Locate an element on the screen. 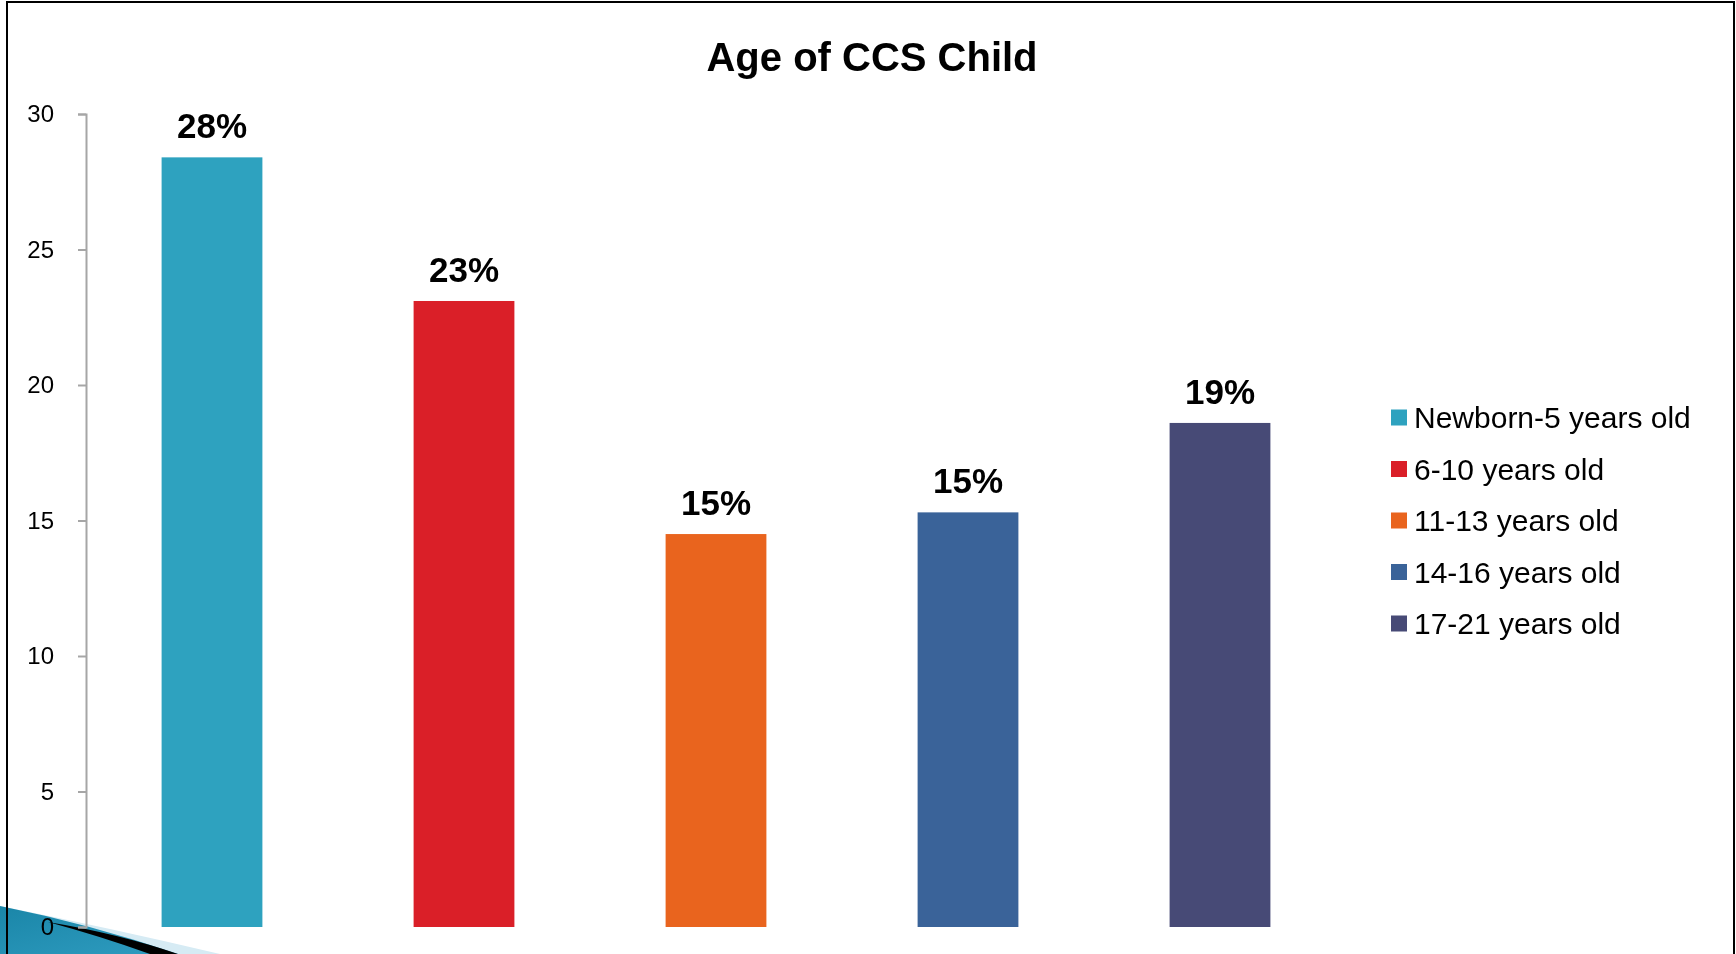 This screenshot has width=1736, height=954. legend-label: 6-10 years old is located at coordinates (1509, 469).